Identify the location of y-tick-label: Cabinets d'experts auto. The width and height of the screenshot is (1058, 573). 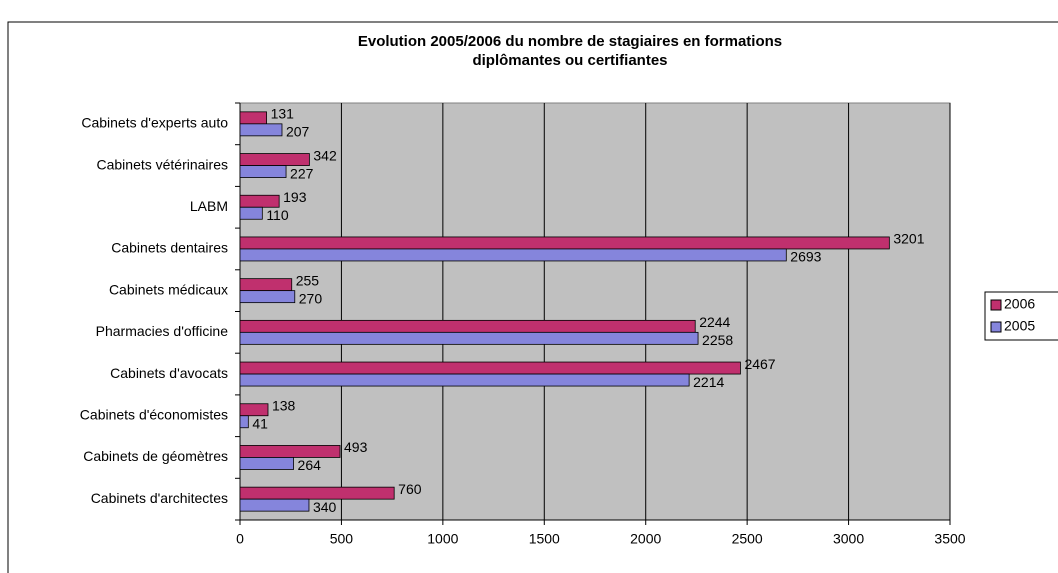
(154, 123).